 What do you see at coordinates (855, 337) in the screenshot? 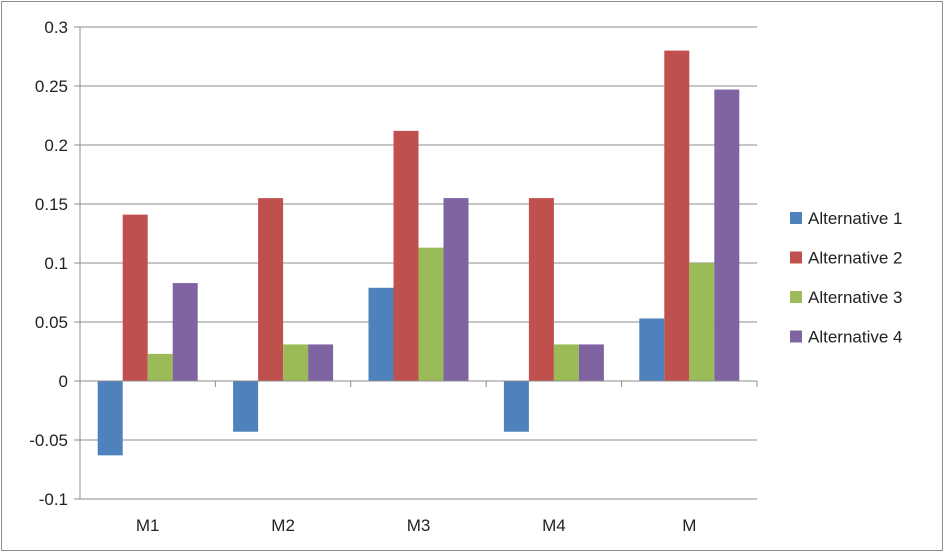
I see `legend-label: Alternative 4` at bounding box center [855, 337].